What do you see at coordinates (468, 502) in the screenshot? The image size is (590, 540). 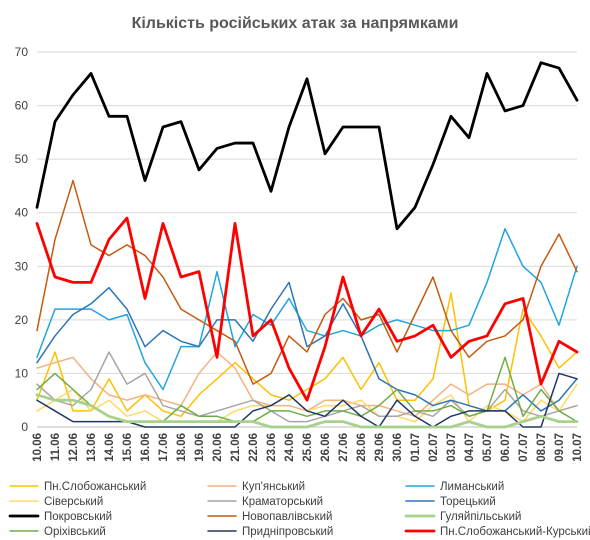 I see `legend-label: Торецький` at bounding box center [468, 502].